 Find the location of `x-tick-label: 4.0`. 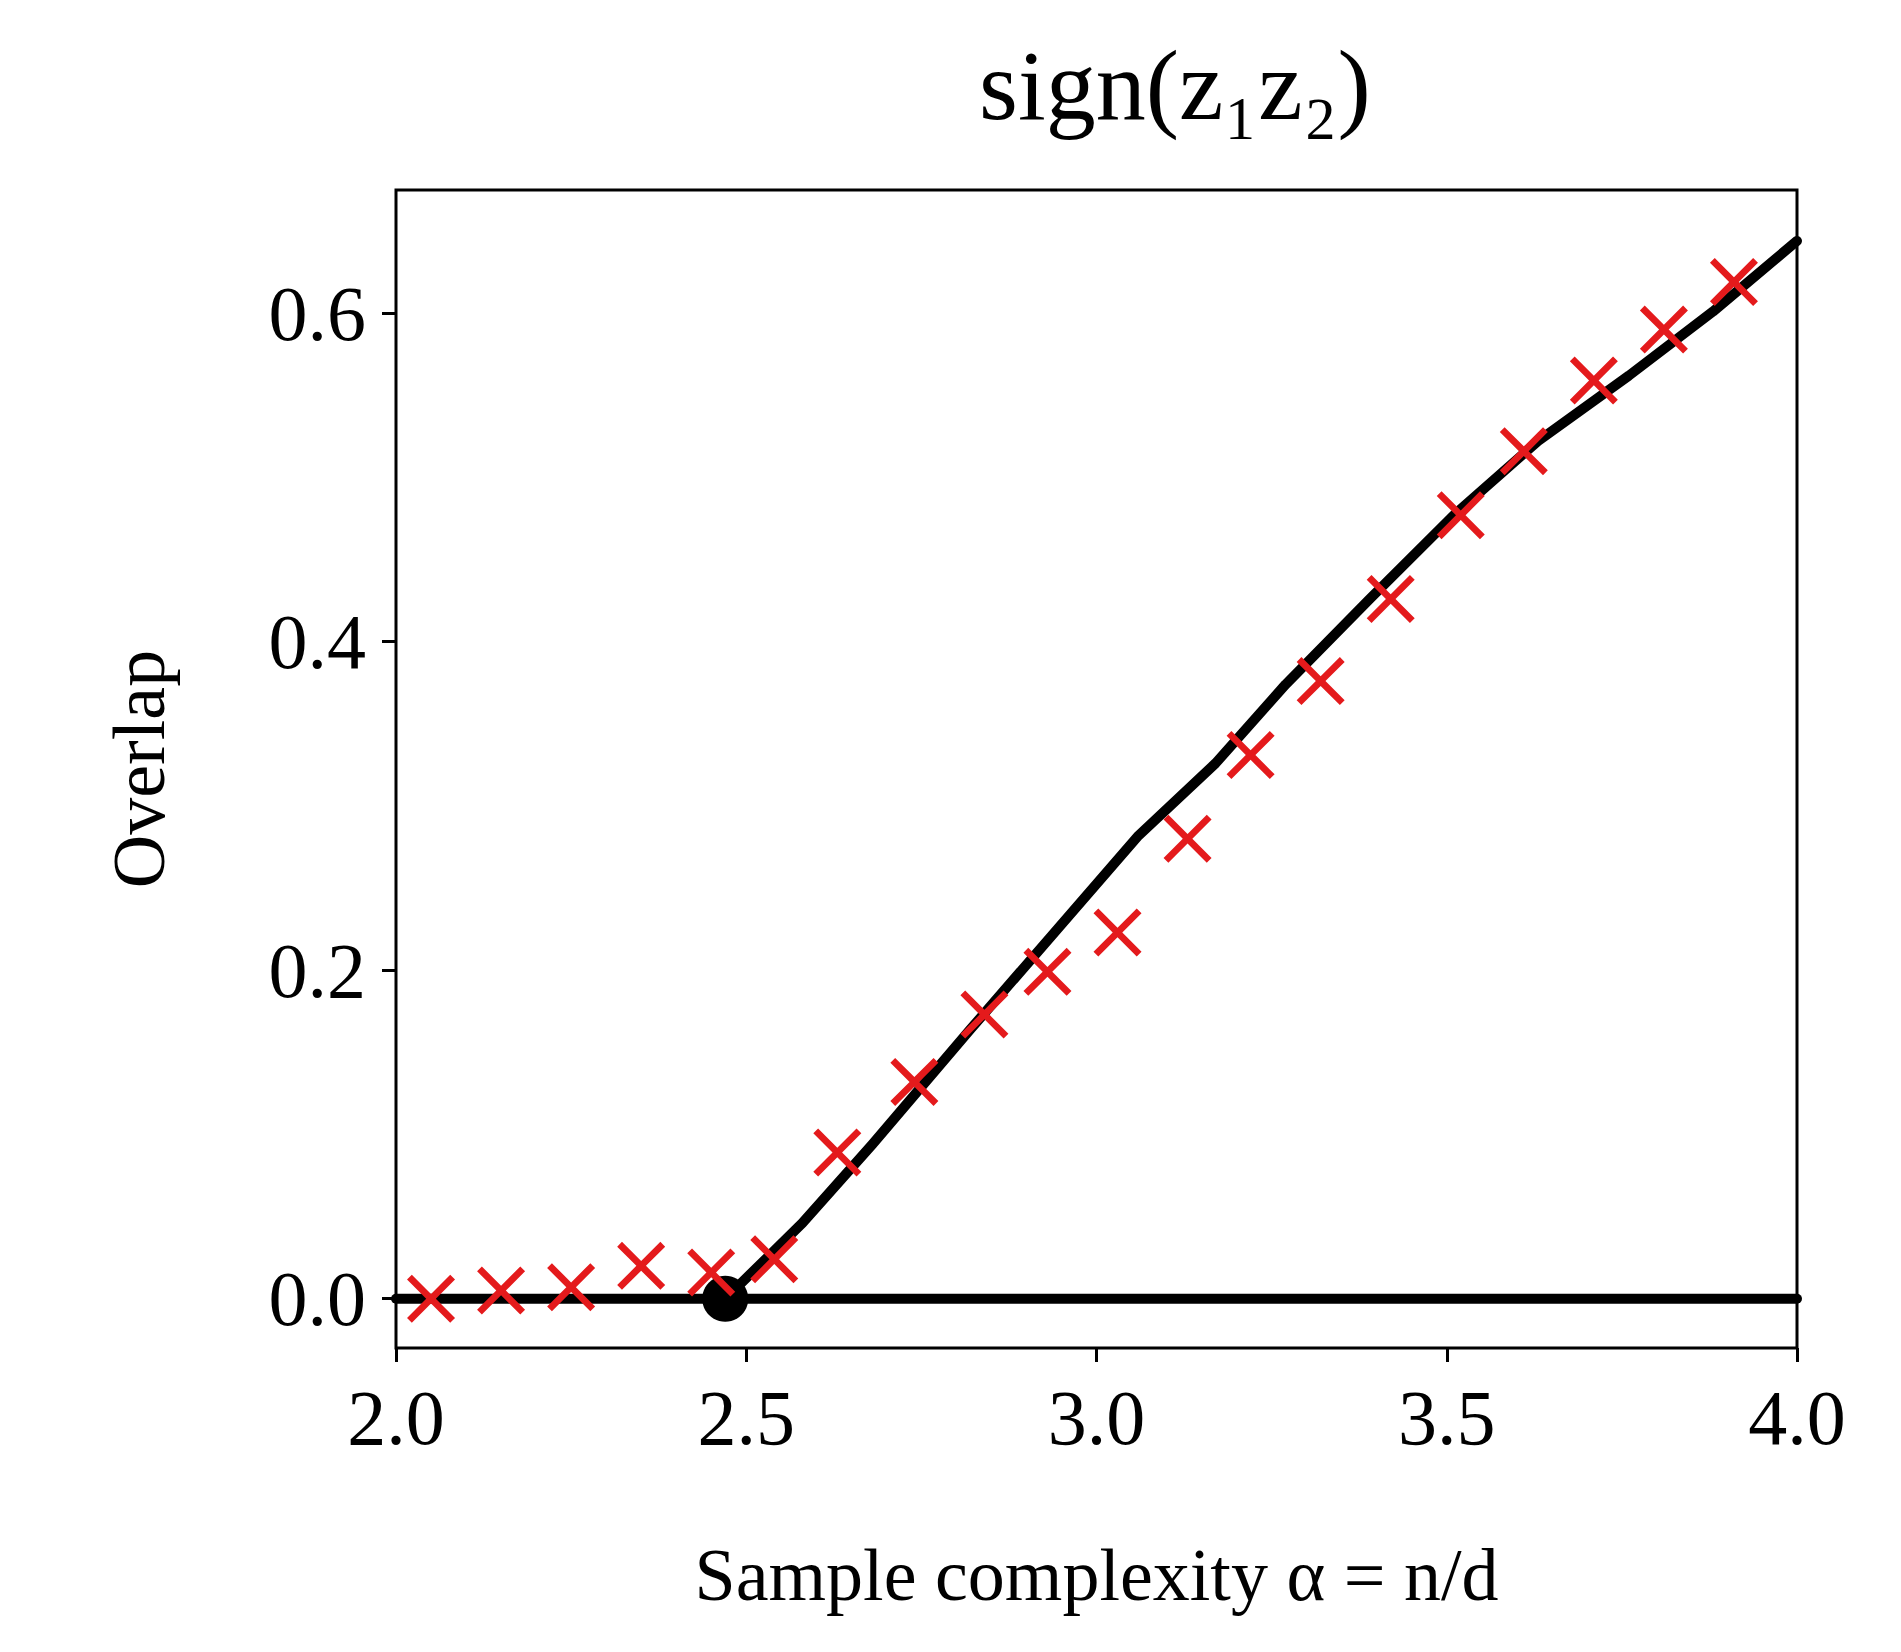

x-tick-label: 4.0 is located at coordinates (1797, 1417).